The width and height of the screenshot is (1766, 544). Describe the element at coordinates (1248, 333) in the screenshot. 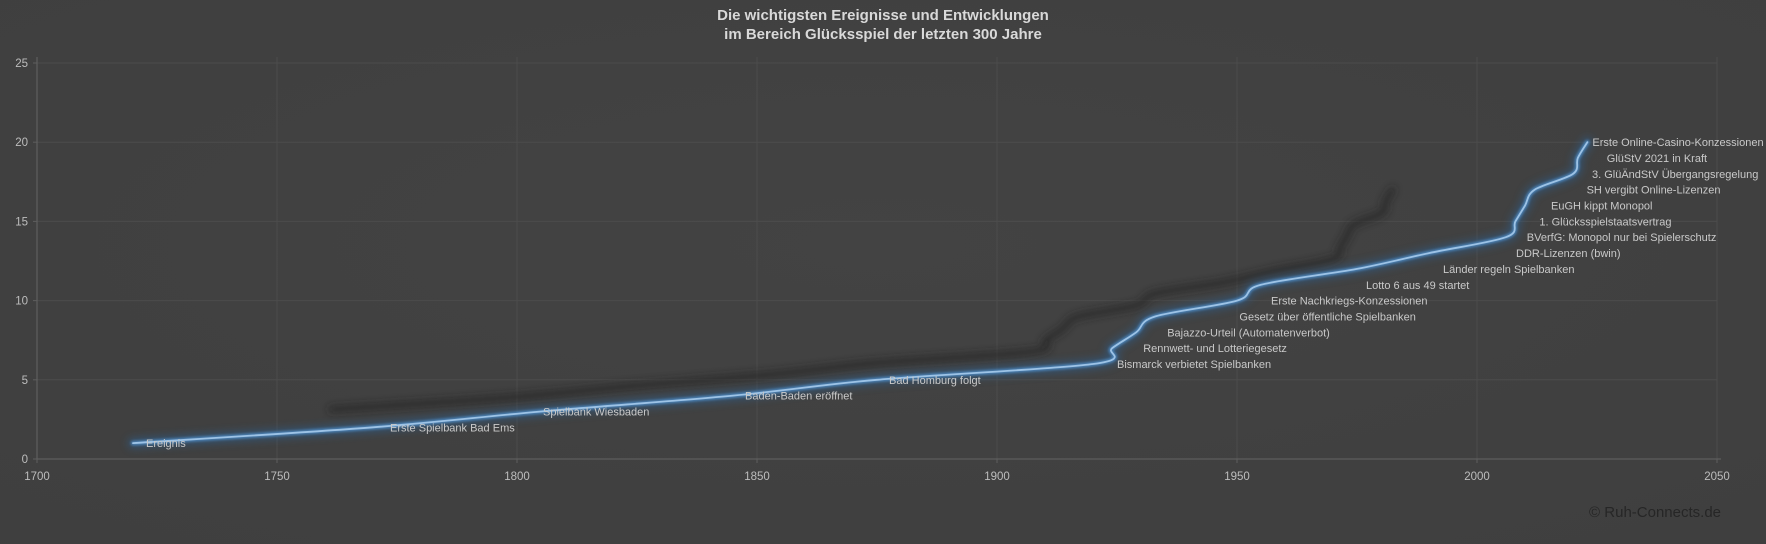

I see `event-label: Bajazzo-Urteil (Automatenverbot)` at that location.